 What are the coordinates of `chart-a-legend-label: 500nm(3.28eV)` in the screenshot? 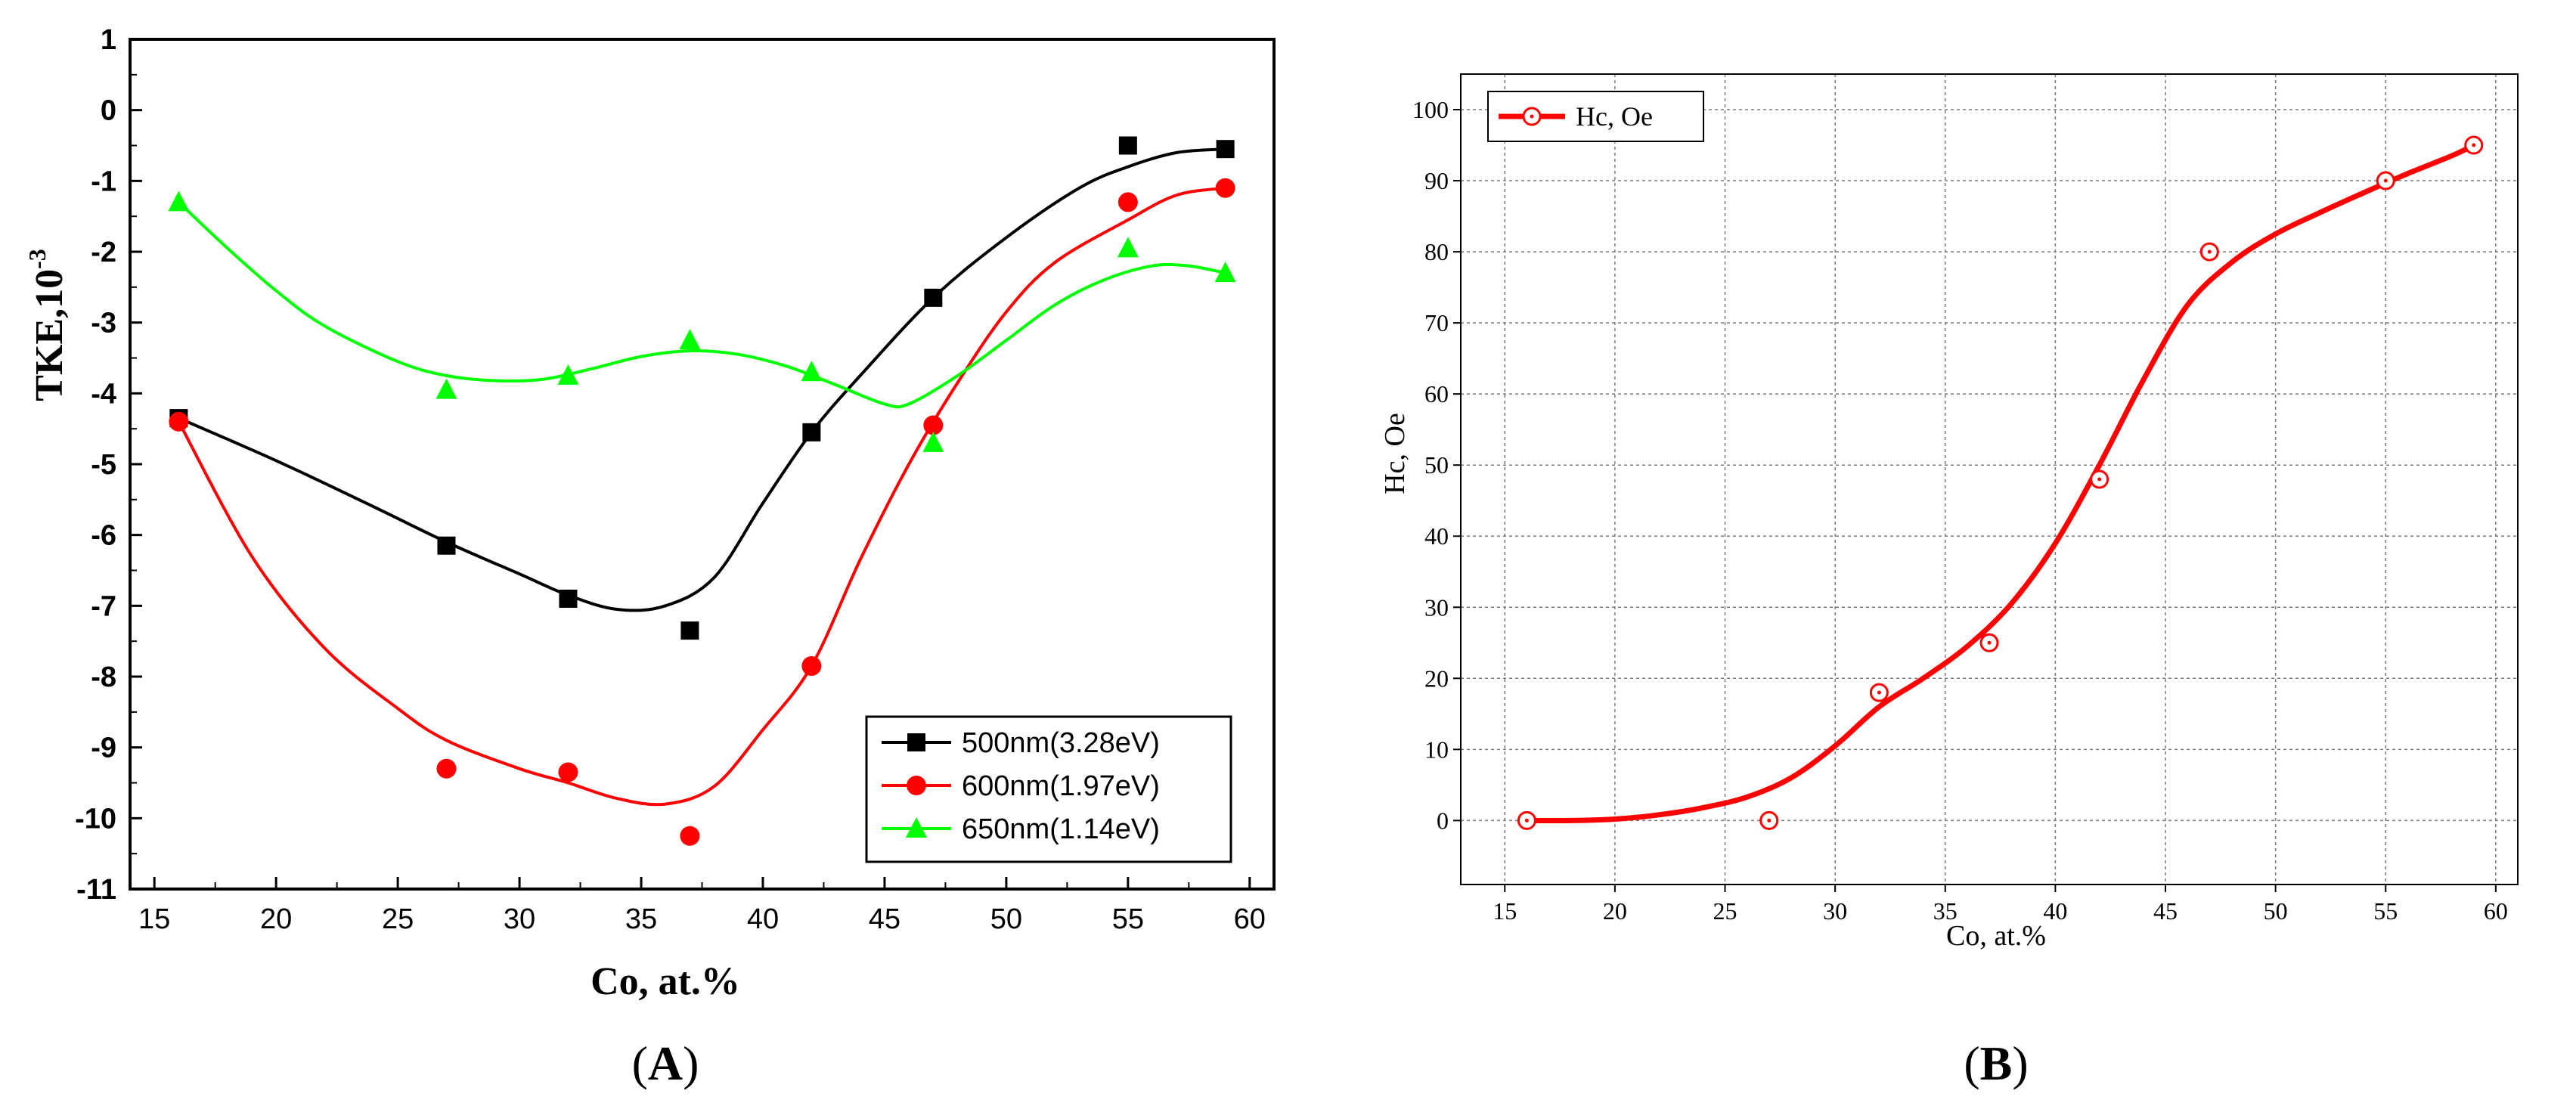 It's located at (1061, 743).